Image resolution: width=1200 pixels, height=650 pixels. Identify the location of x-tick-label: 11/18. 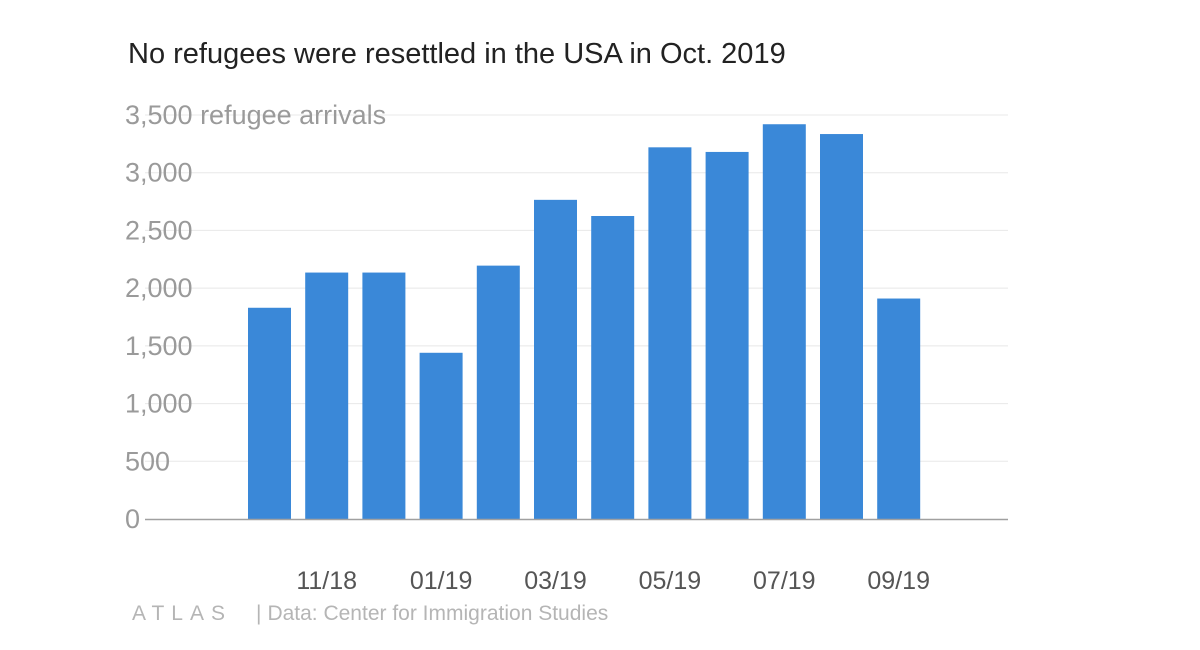
(326, 581).